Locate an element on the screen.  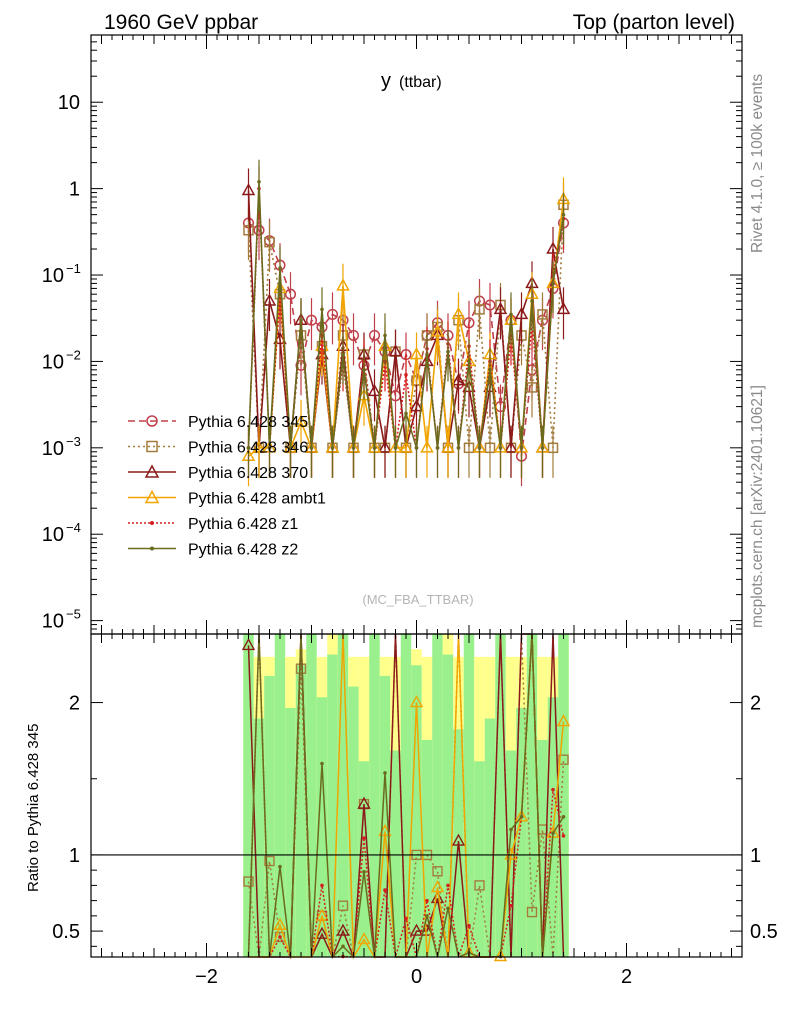
chart-title-sub: (ttbar) is located at coordinates (420, 82).